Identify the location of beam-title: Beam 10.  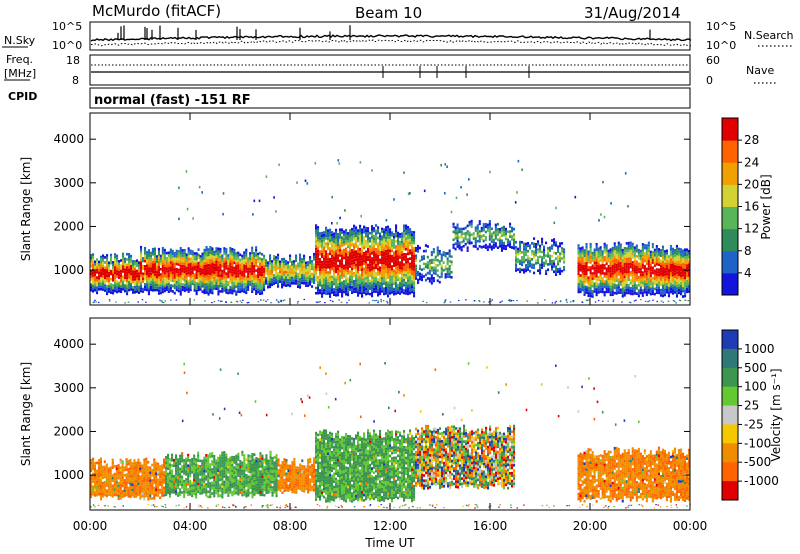
(388, 13).